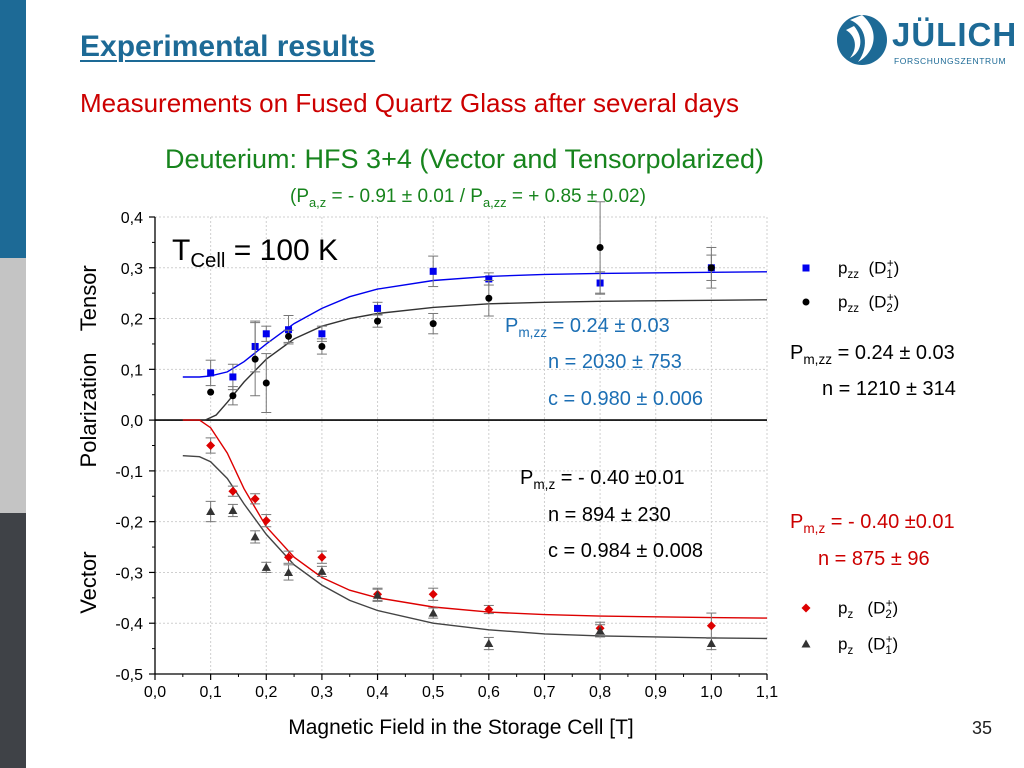  I want to click on fit-blue-n: n = 2030 ± 753, so click(615, 362).